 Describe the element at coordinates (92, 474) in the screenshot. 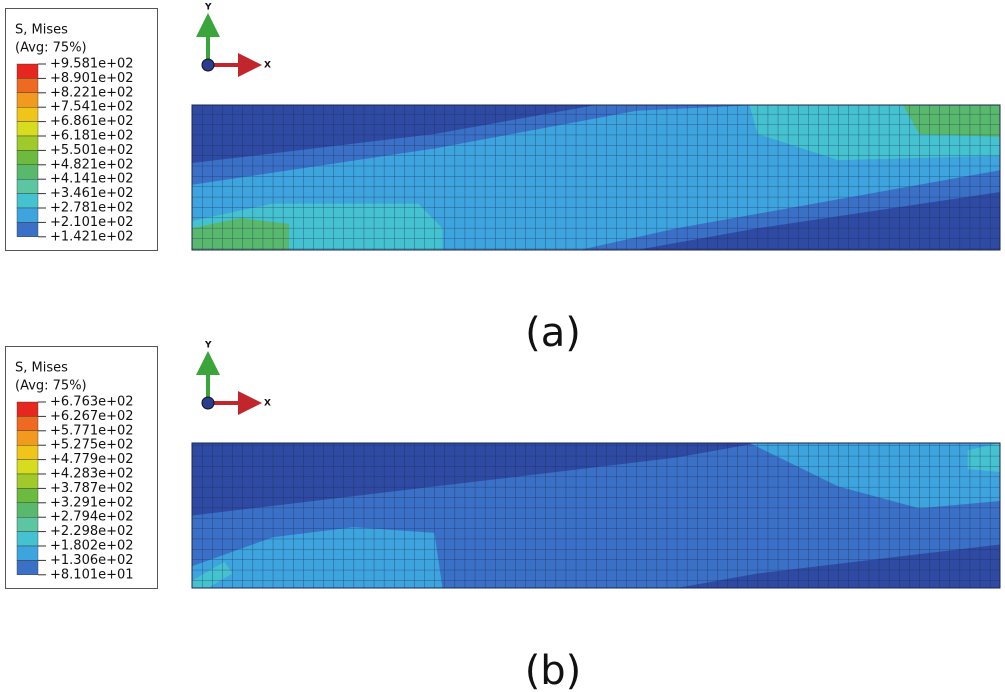

I see `legend-label: +4.283e+02` at that location.